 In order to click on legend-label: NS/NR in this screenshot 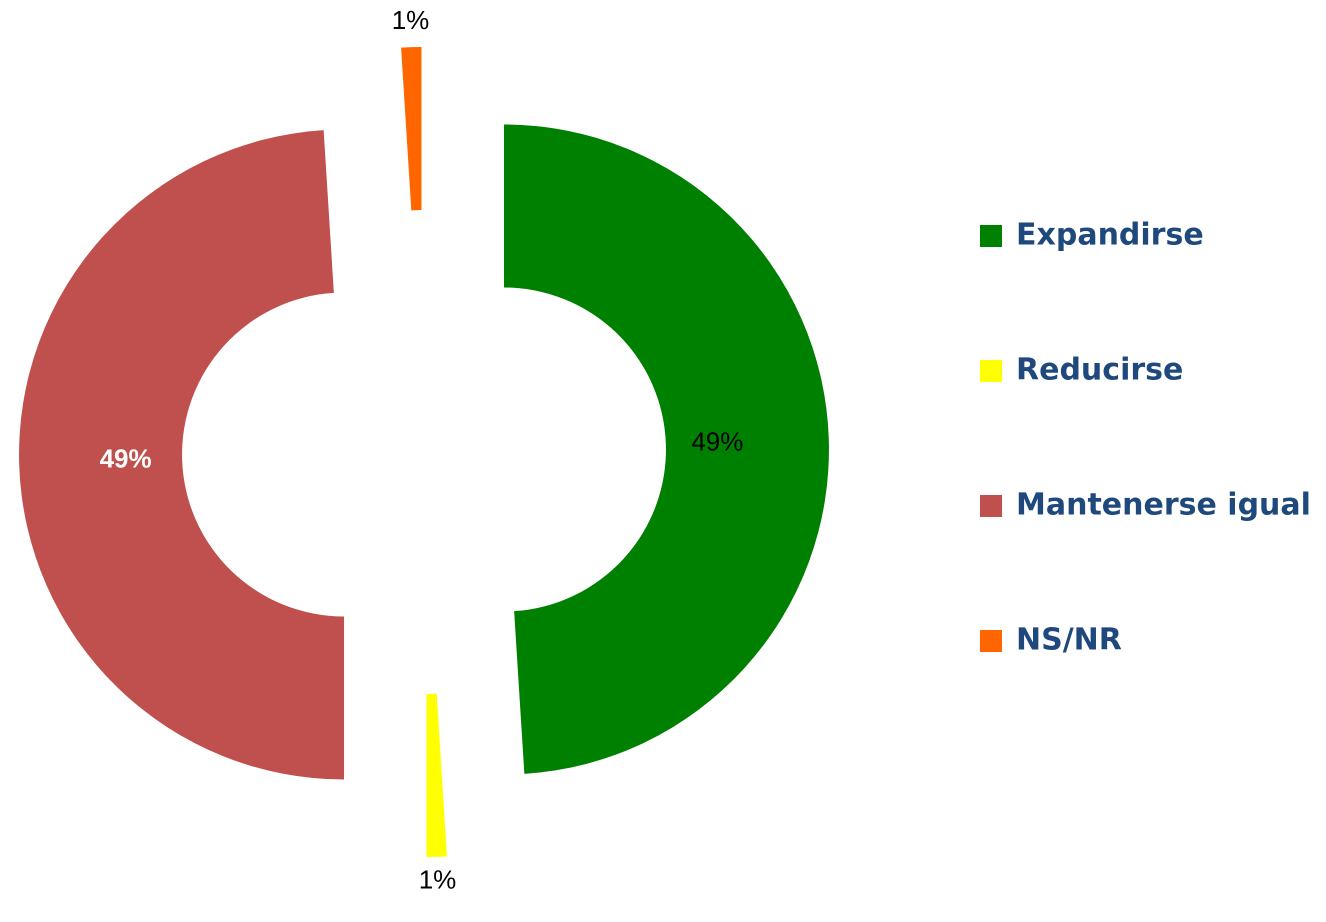, I will do `click(1069, 640)`.